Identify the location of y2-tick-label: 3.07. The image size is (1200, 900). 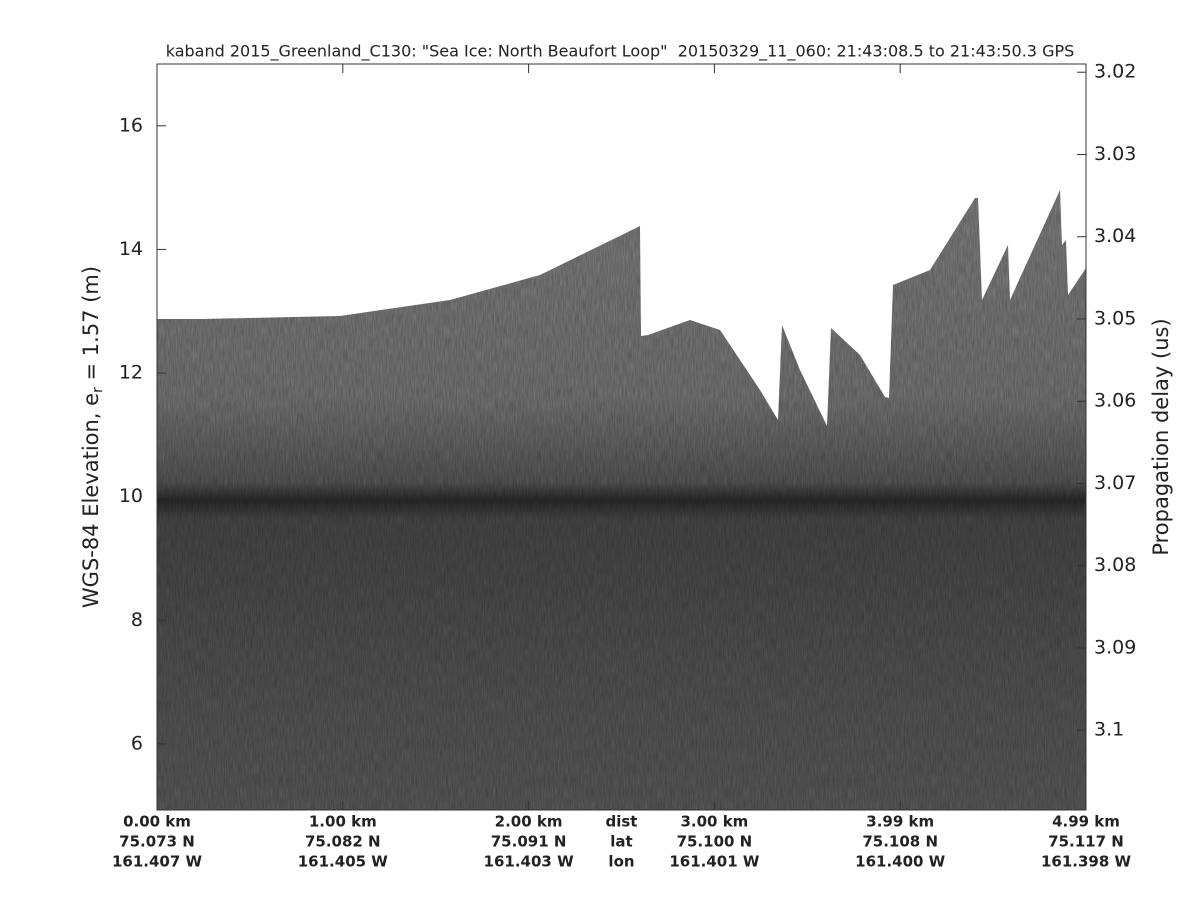
(1115, 483).